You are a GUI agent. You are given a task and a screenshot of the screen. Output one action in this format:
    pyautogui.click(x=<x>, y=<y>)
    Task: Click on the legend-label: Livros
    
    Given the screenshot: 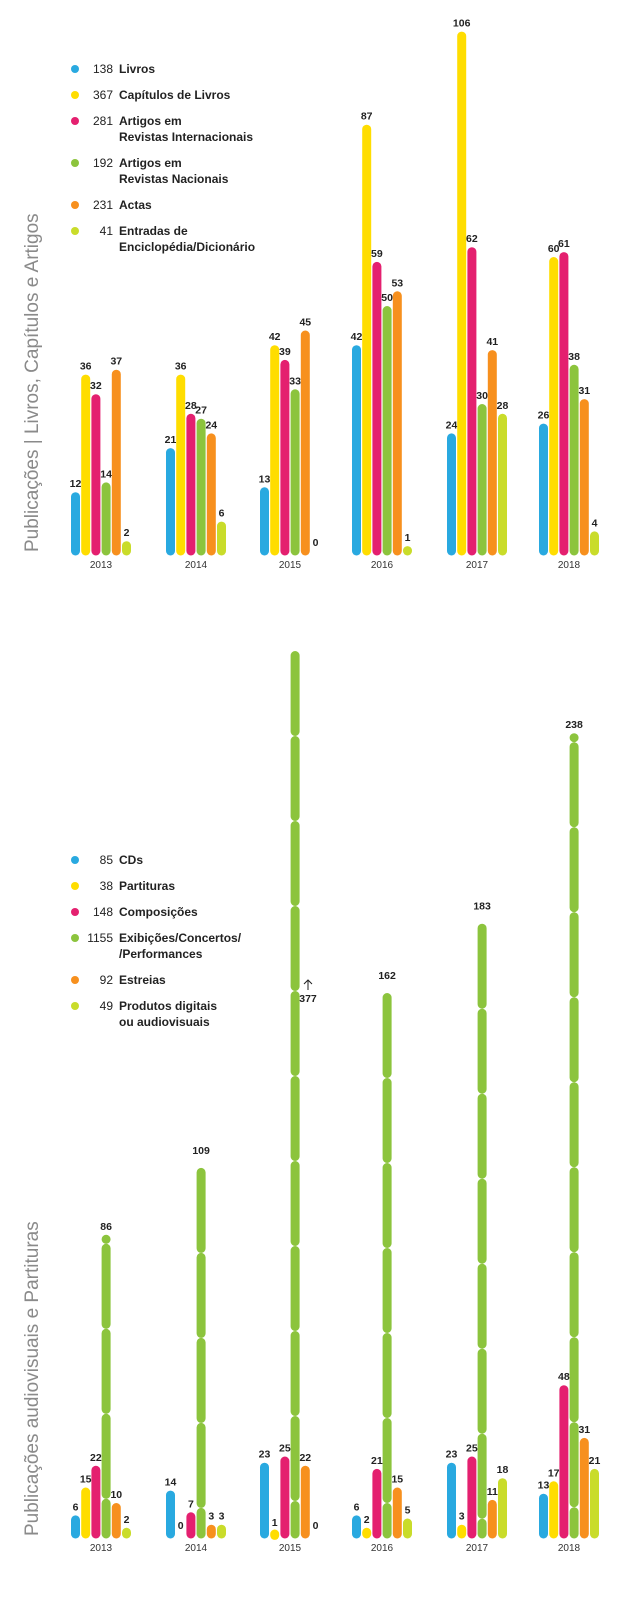 What is the action you would take?
    pyautogui.click(x=137, y=69)
    